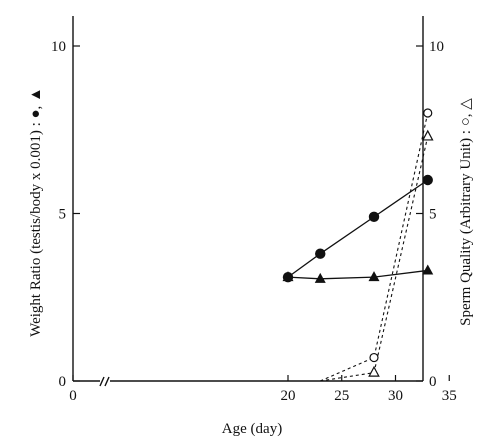 This screenshot has height=447, width=500. I want to click on y-left-tick-label: 10, so click(58, 47).